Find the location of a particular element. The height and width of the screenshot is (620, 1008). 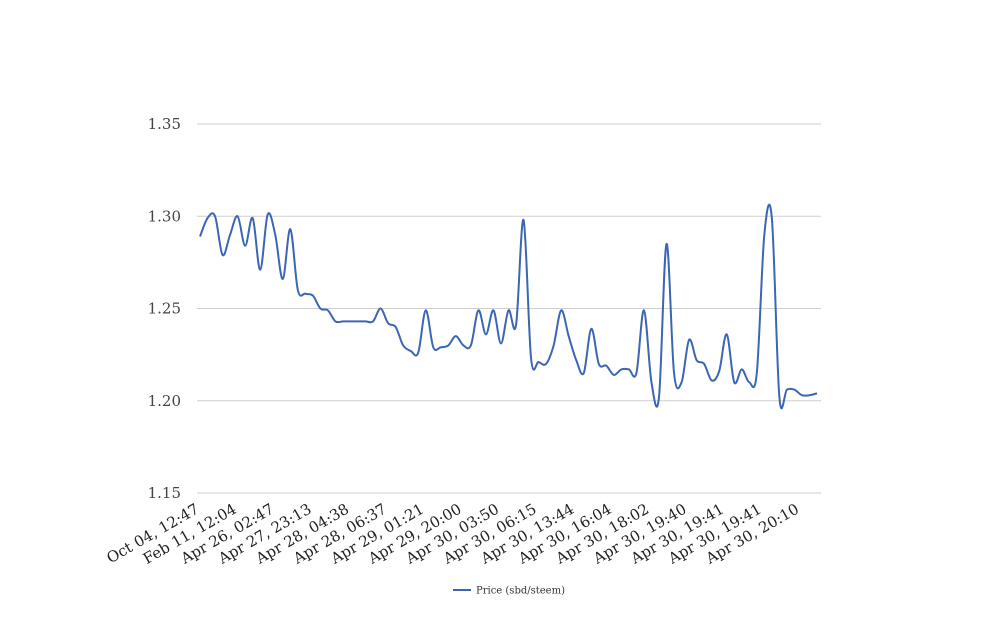

y-tick-label: 1.30 is located at coordinates (164, 216).